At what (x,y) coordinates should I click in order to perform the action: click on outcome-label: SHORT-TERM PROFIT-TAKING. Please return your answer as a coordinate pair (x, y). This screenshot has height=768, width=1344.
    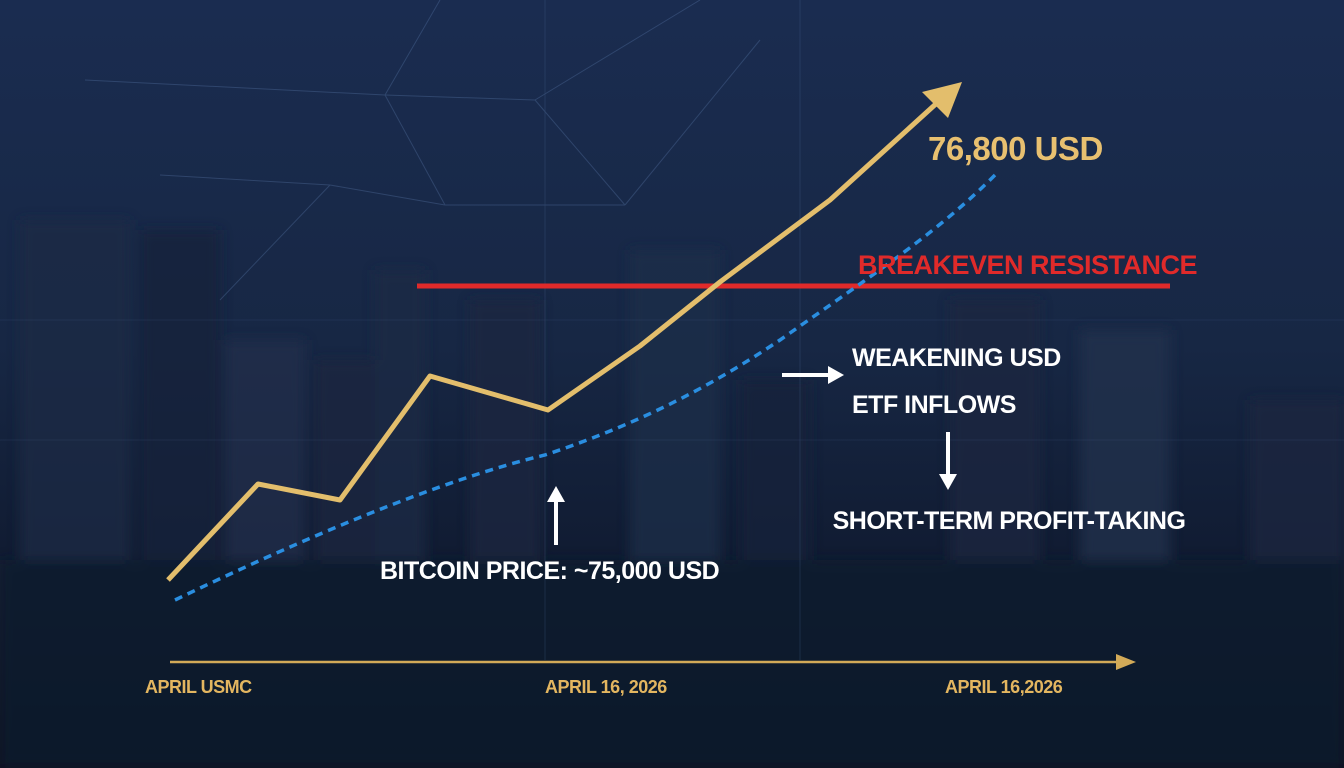
    Looking at the image, I should click on (1009, 521).